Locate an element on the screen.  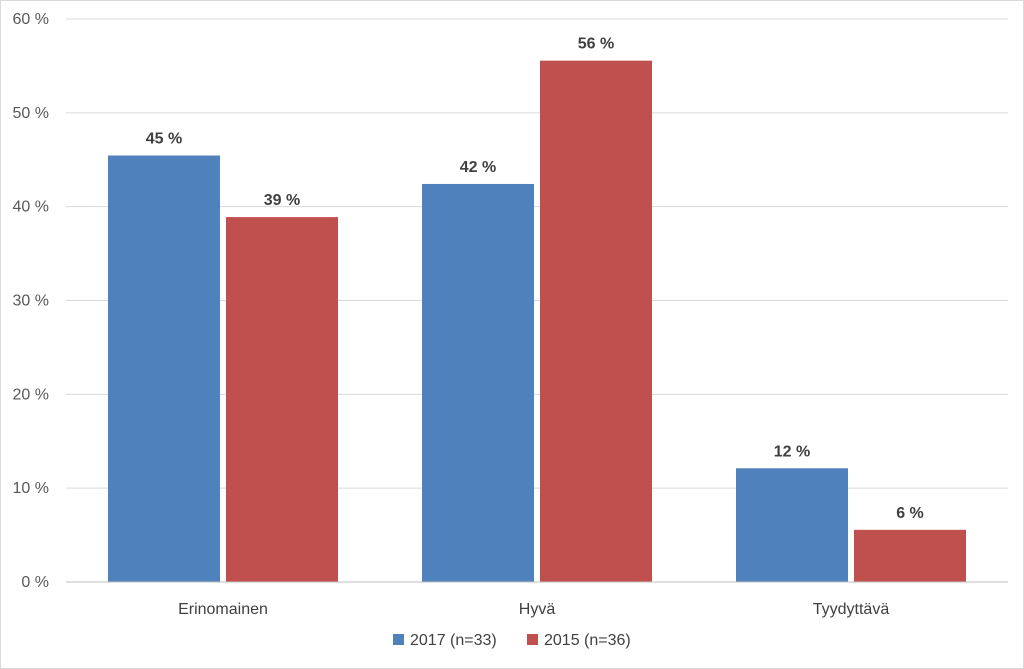
x-tick-label: Hyvä is located at coordinates (537, 609).